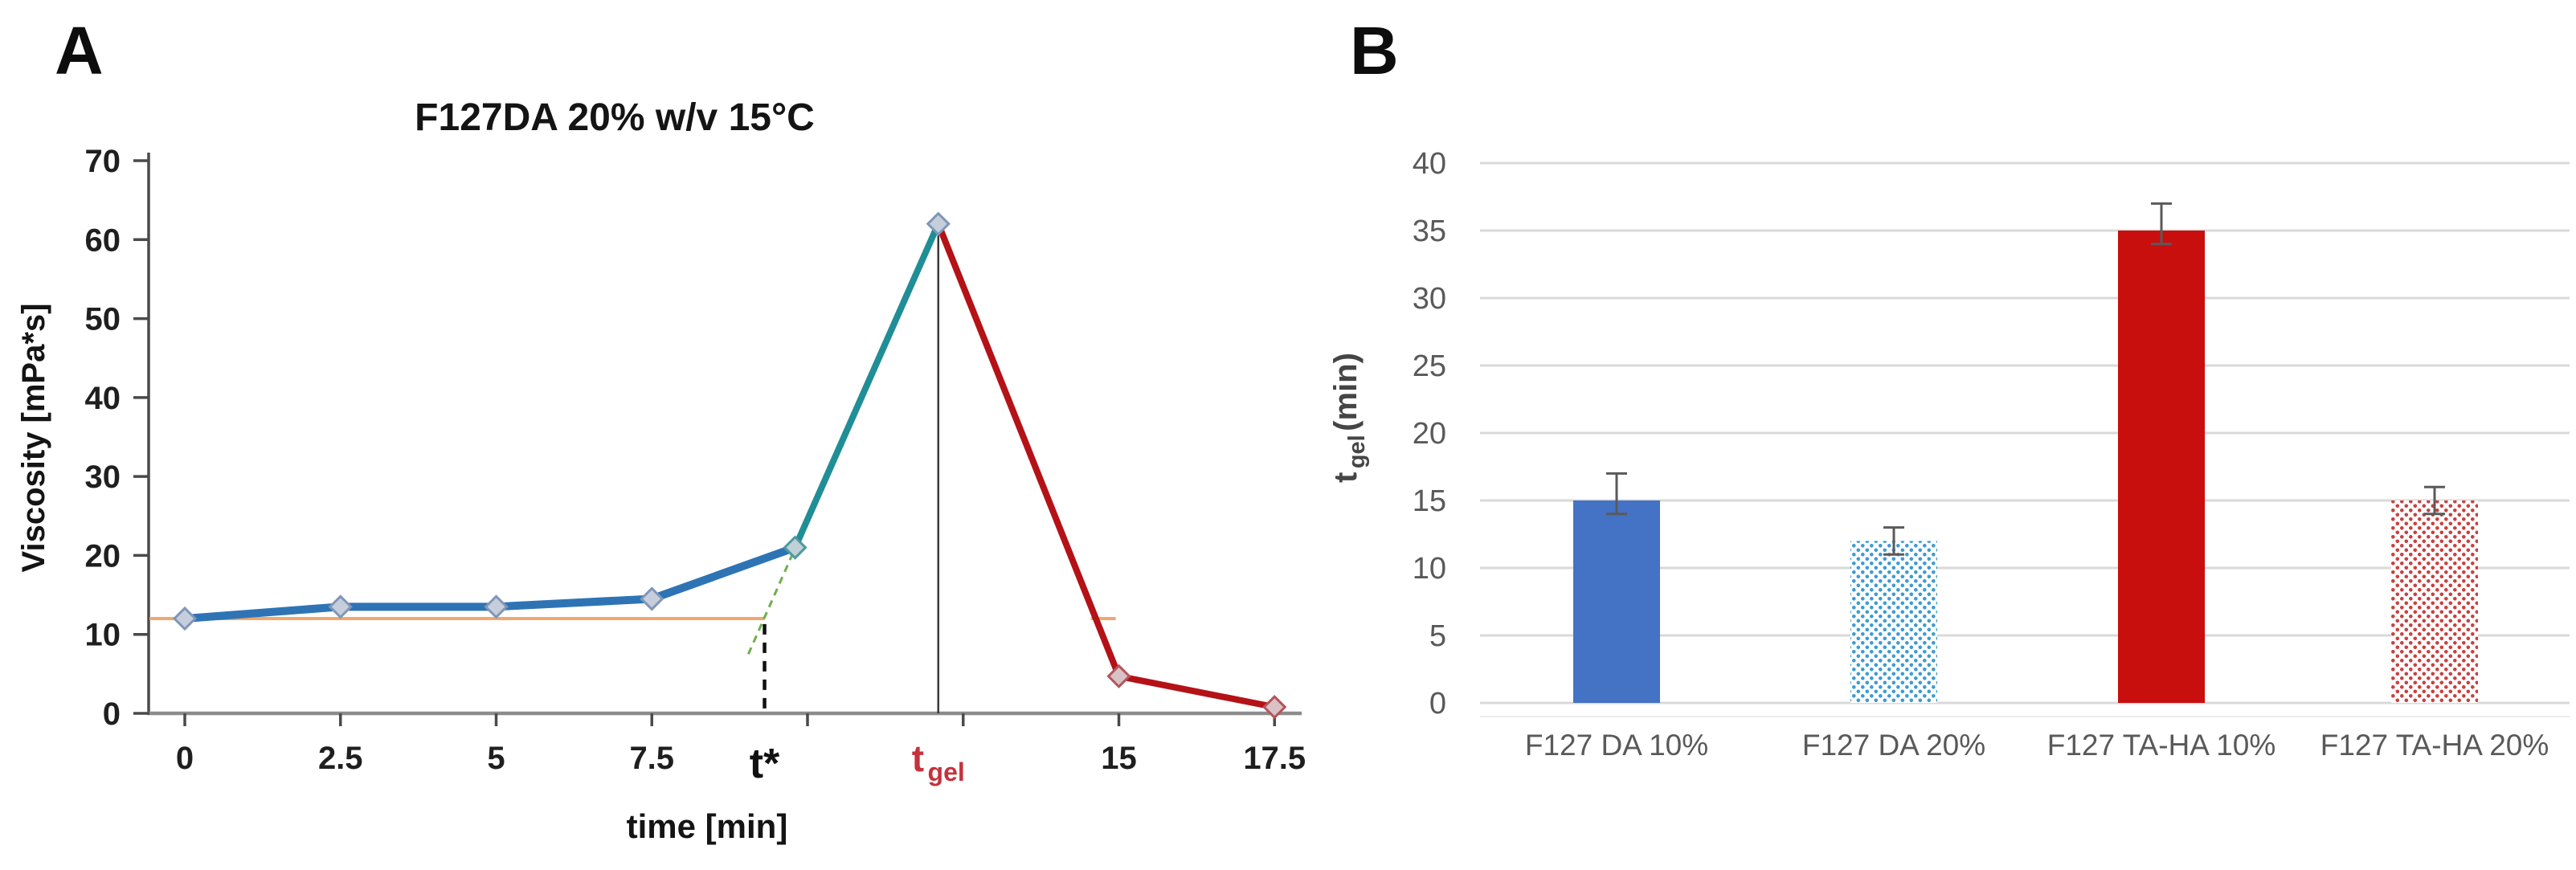  What do you see at coordinates (1429, 366) in the screenshot?
I see `b-y-tick-label: 25` at bounding box center [1429, 366].